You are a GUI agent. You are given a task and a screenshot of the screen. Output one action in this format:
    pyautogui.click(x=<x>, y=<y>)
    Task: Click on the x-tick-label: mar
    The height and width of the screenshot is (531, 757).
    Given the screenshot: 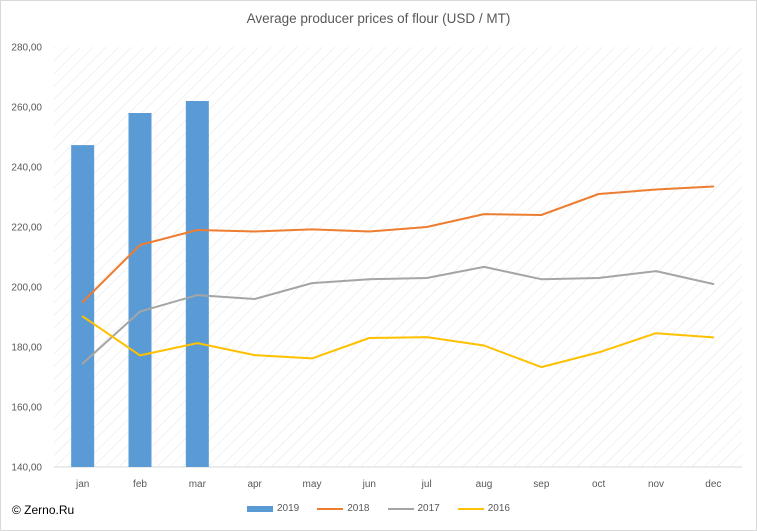 What is the action you would take?
    pyautogui.click(x=198, y=484)
    